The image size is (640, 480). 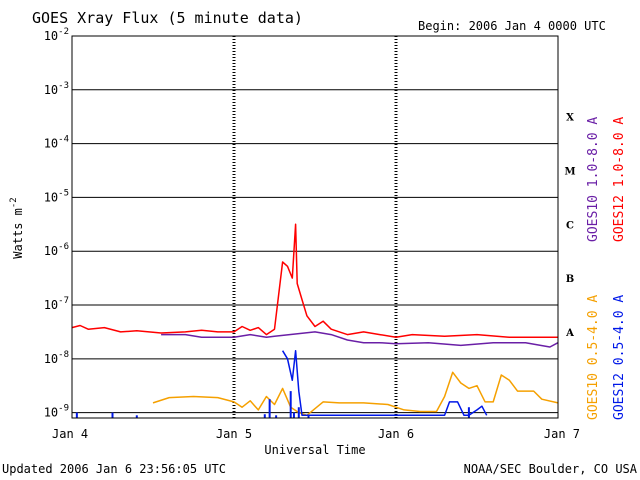 I want to click on flare-class-m: M, so click(x=569, y=172).